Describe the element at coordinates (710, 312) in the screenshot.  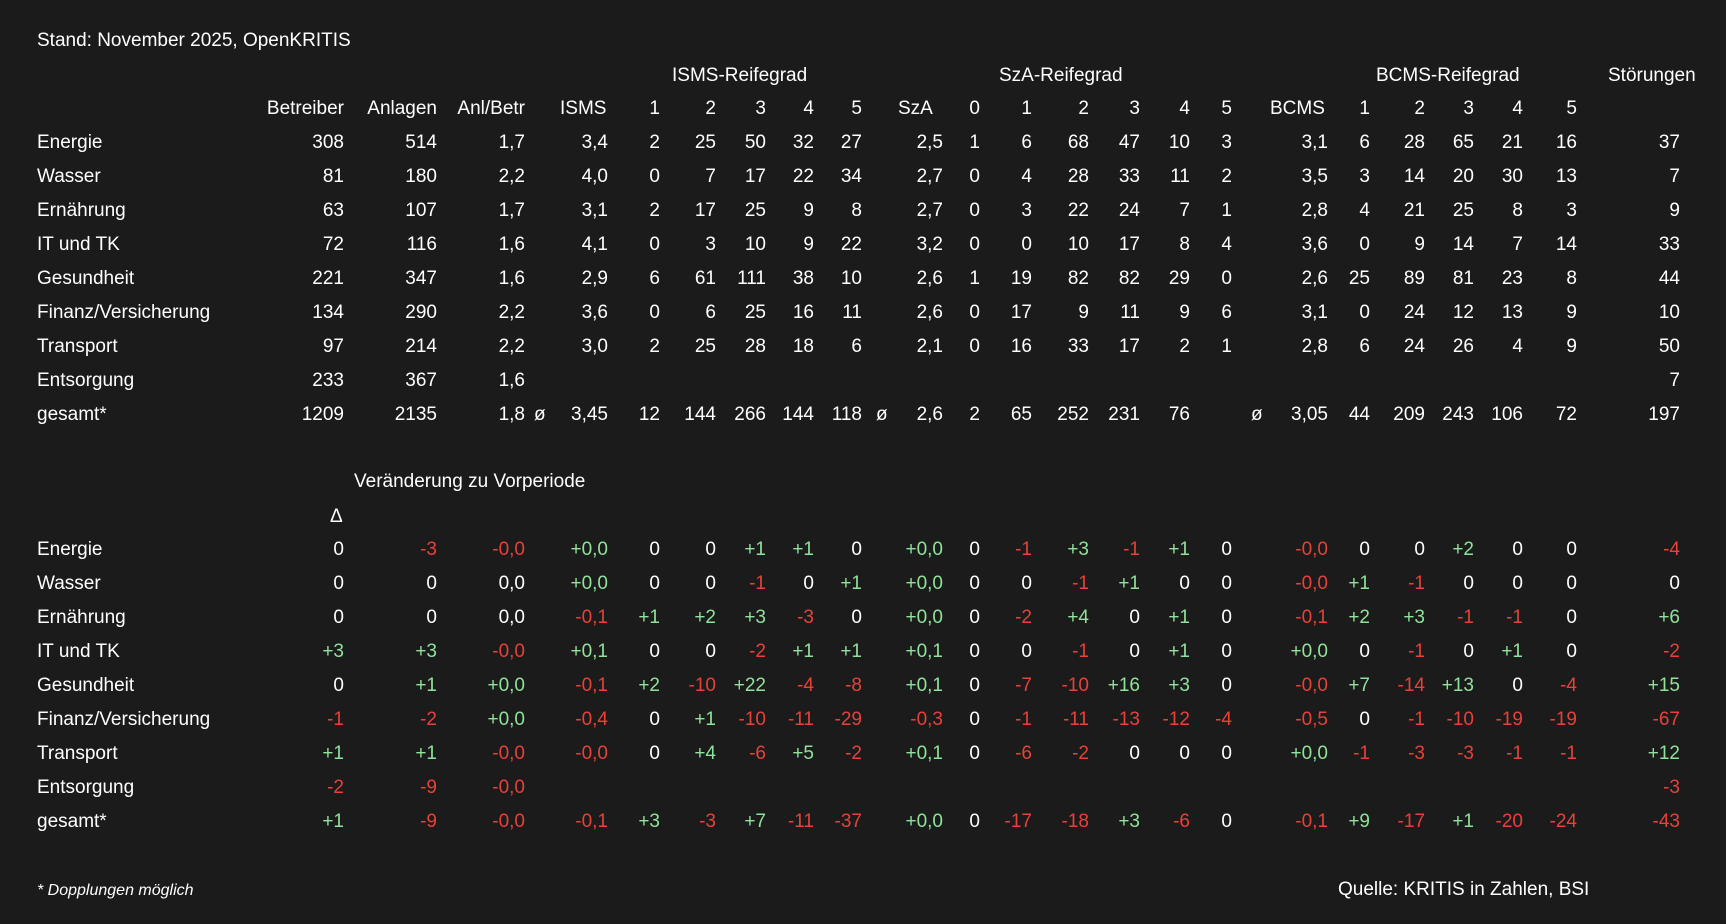
I see `table-cell: 6` at that location.